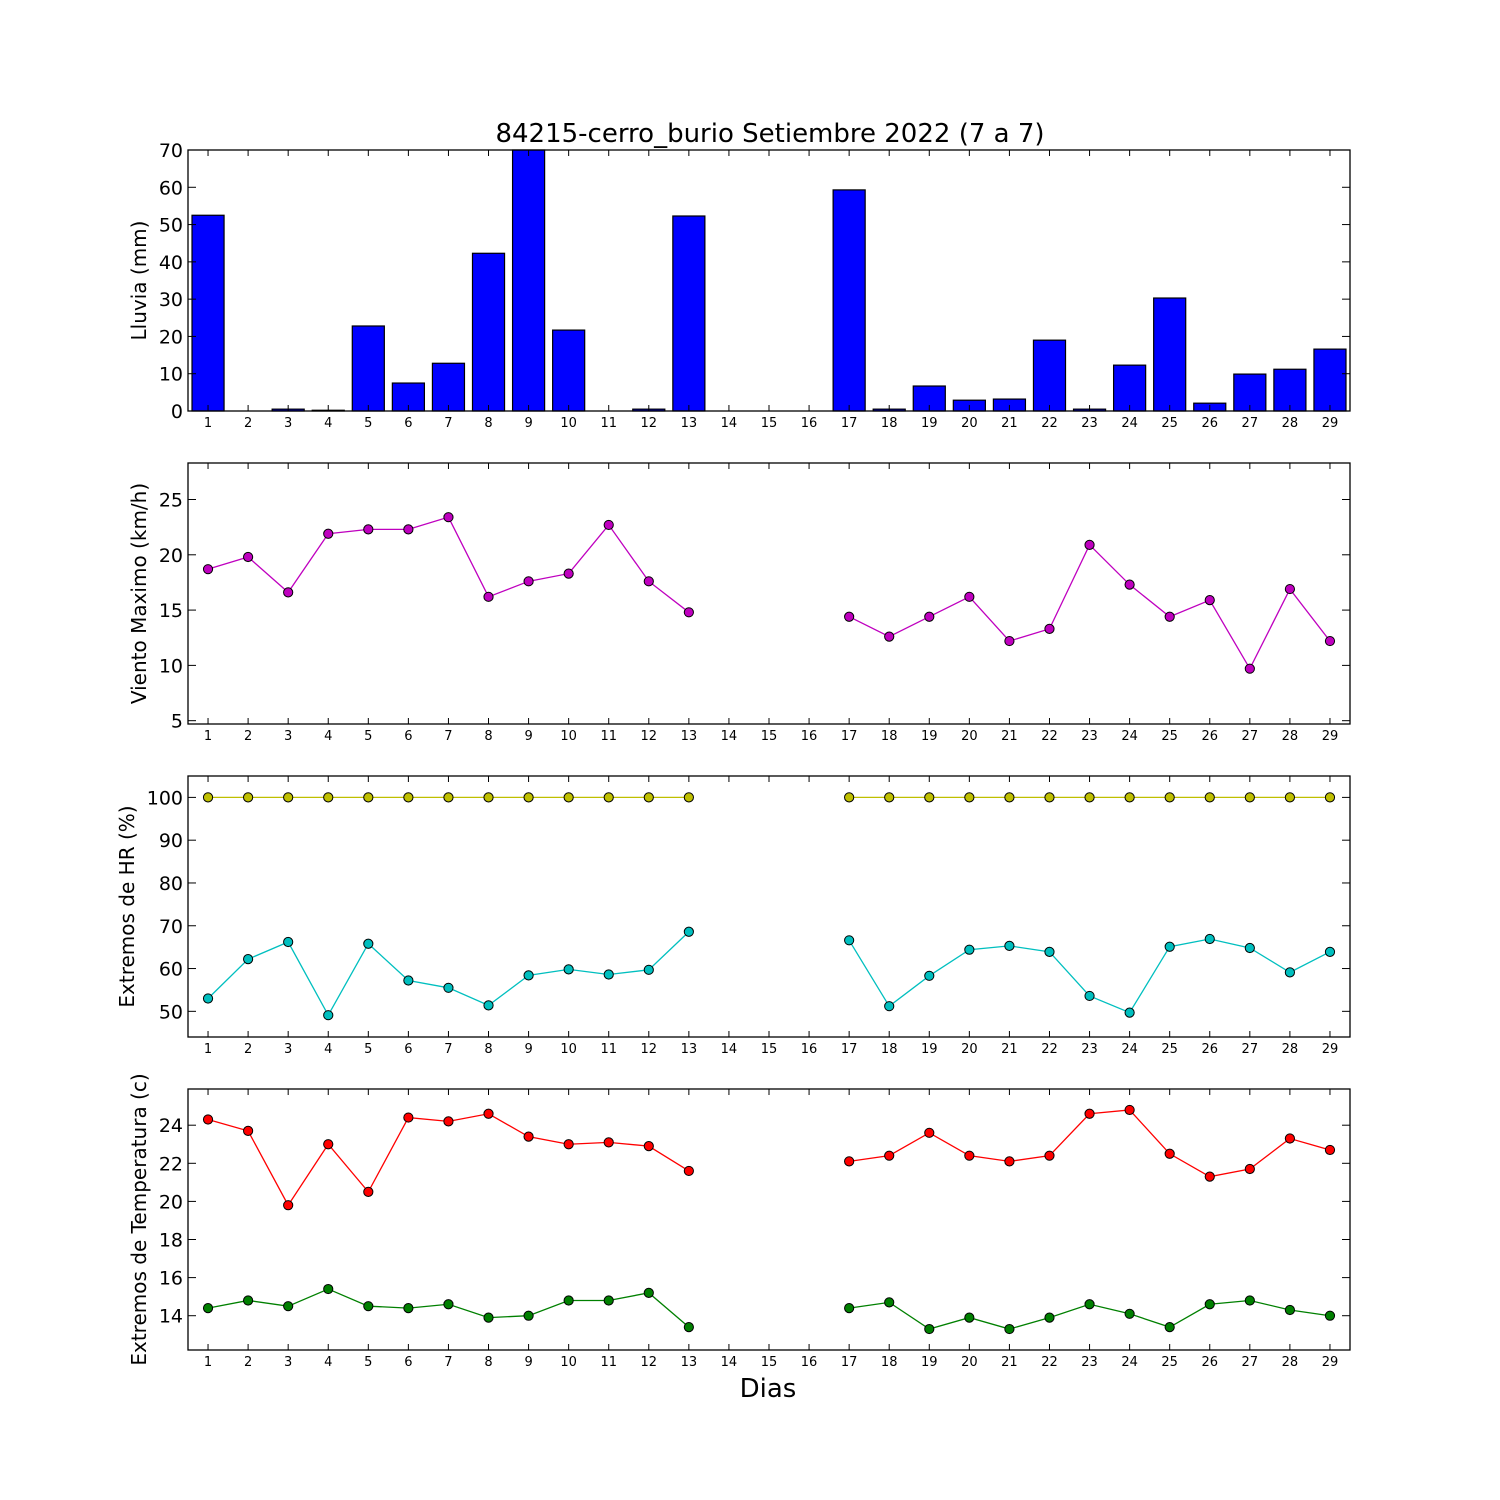  I want to click on x-tick-label: 28, so click(1290, 736).